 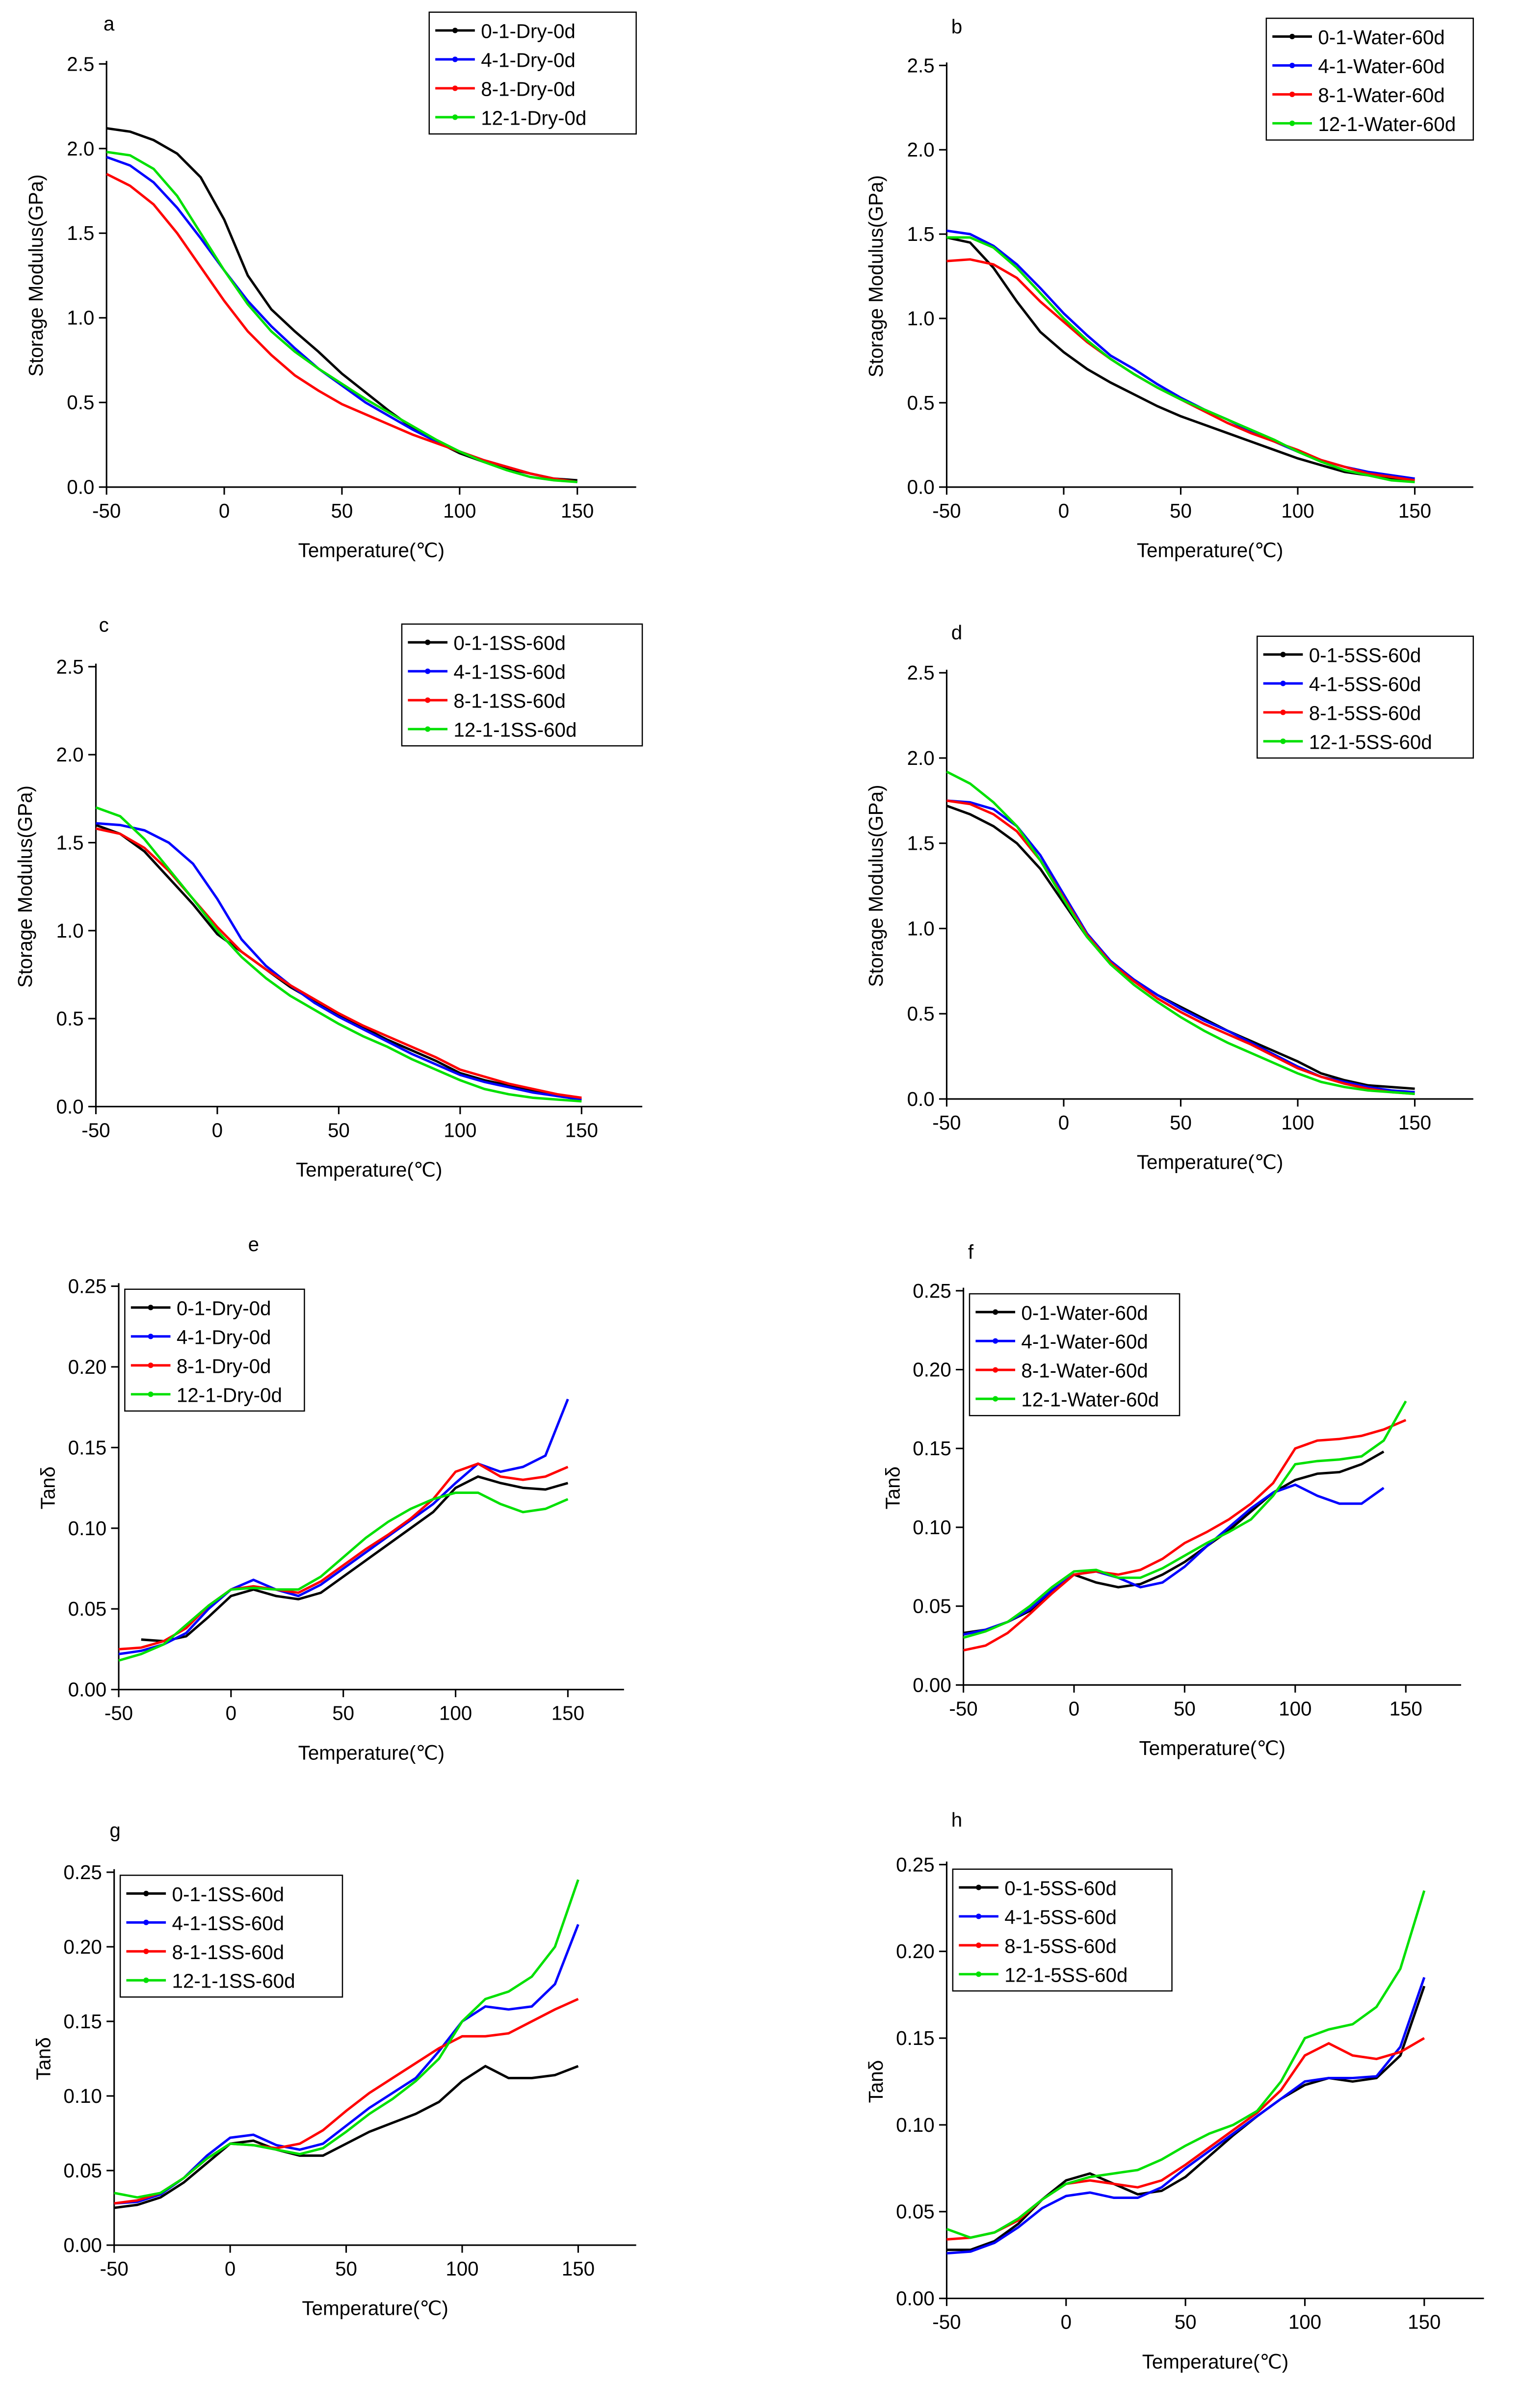 I want to click on legend-label: 0-1-Water-60d, so click(x=1381, y=37).